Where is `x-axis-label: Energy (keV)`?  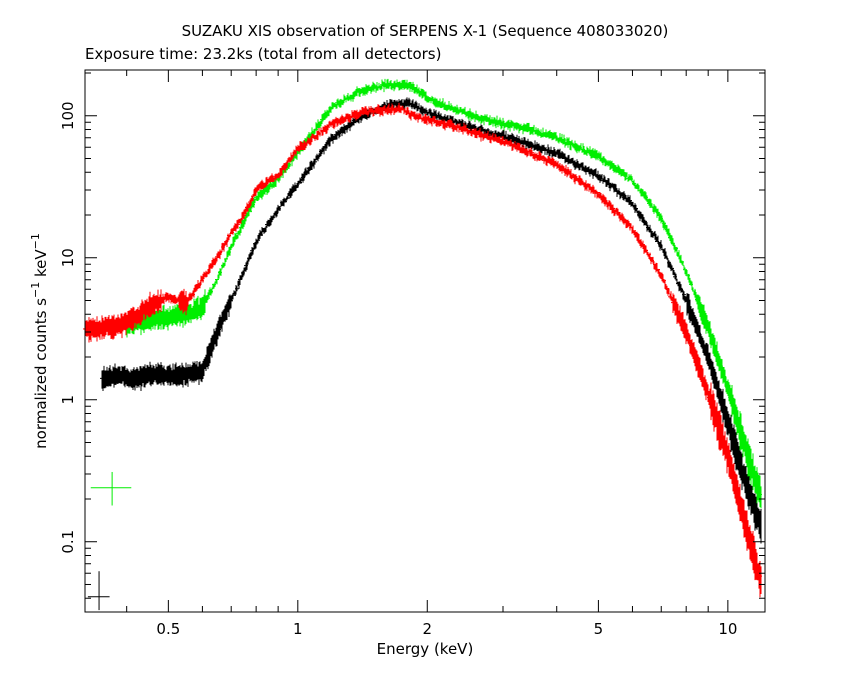 x-axis-label: Energy (keV) is located at coordinates (425, 649).